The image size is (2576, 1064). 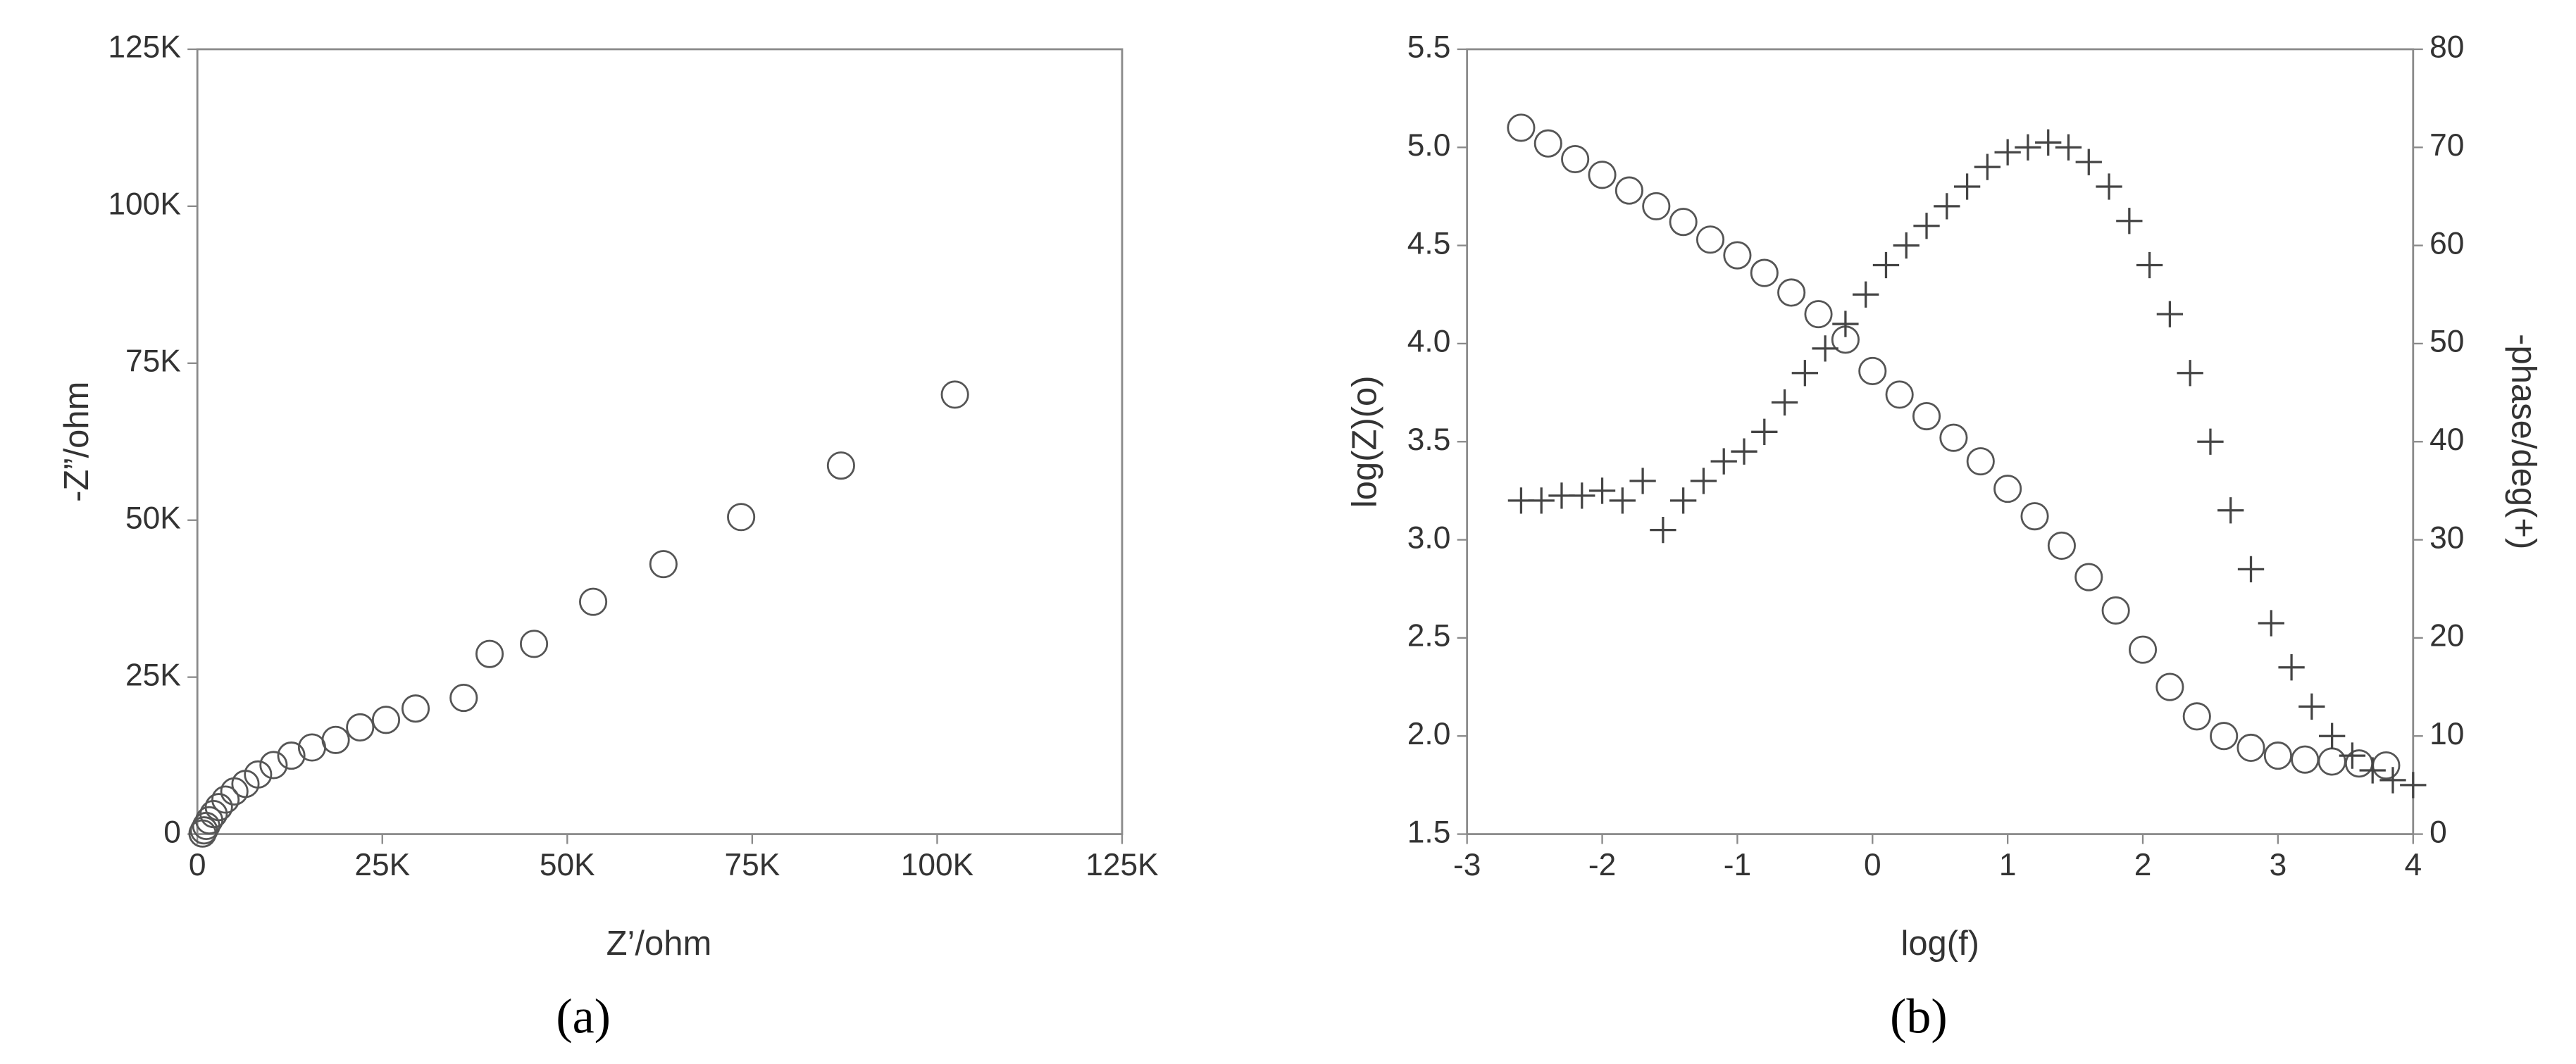 What do you see at coordinates (937, 865) in the screenshot?
I see `x-tick-label: 100K` at bounding box center [937, 865].